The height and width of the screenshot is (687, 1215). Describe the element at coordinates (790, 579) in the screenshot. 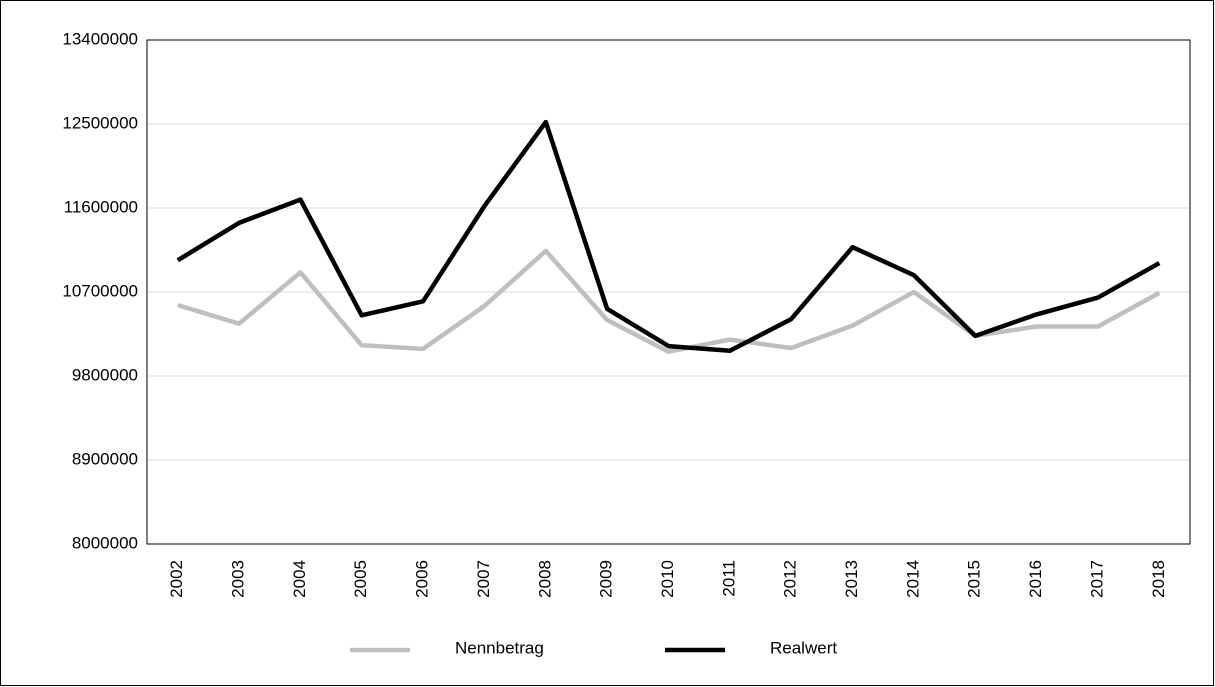

I see `x-tick-label: 2012` at that location.